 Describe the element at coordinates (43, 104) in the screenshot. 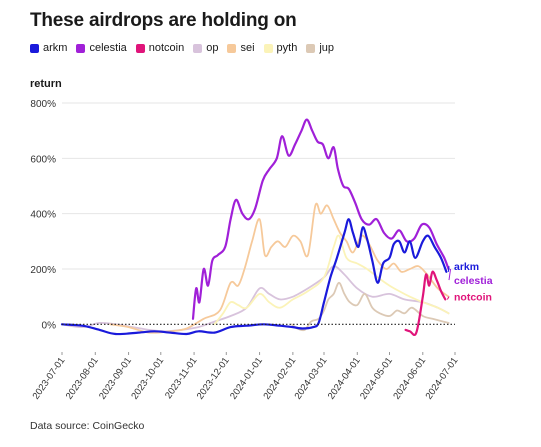

I see `y-tick-label: 800%` at that location.